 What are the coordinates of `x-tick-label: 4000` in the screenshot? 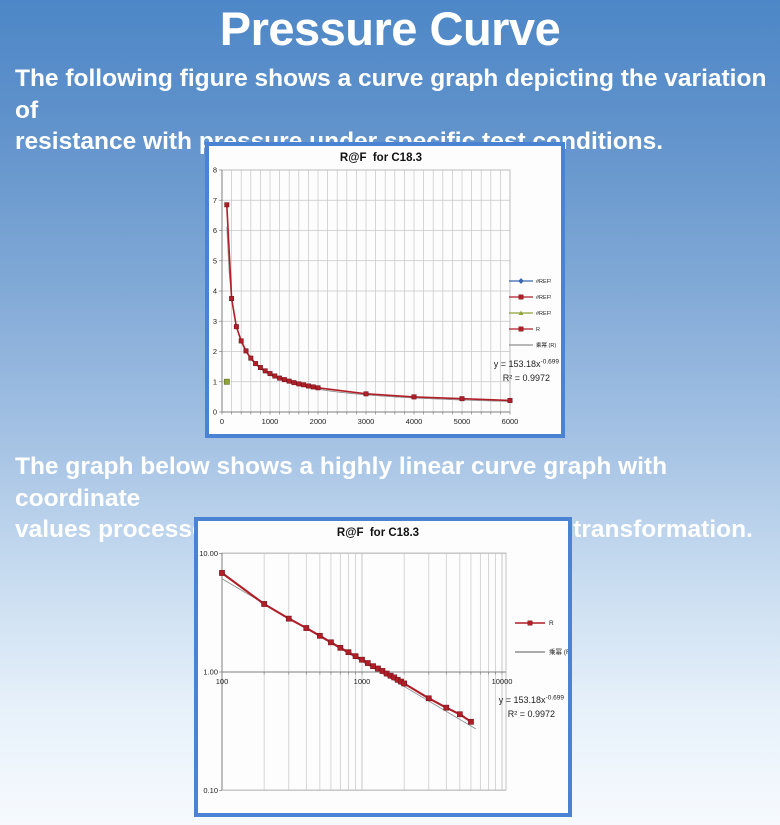 It's located at (414, 421).